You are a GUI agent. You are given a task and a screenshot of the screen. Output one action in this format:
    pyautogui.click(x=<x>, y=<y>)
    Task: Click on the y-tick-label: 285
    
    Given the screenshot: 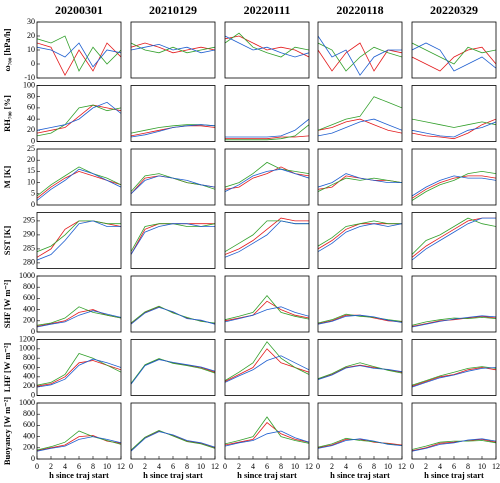 What is the action you would take?
    pyautogui.click(x=29, y=248)
    